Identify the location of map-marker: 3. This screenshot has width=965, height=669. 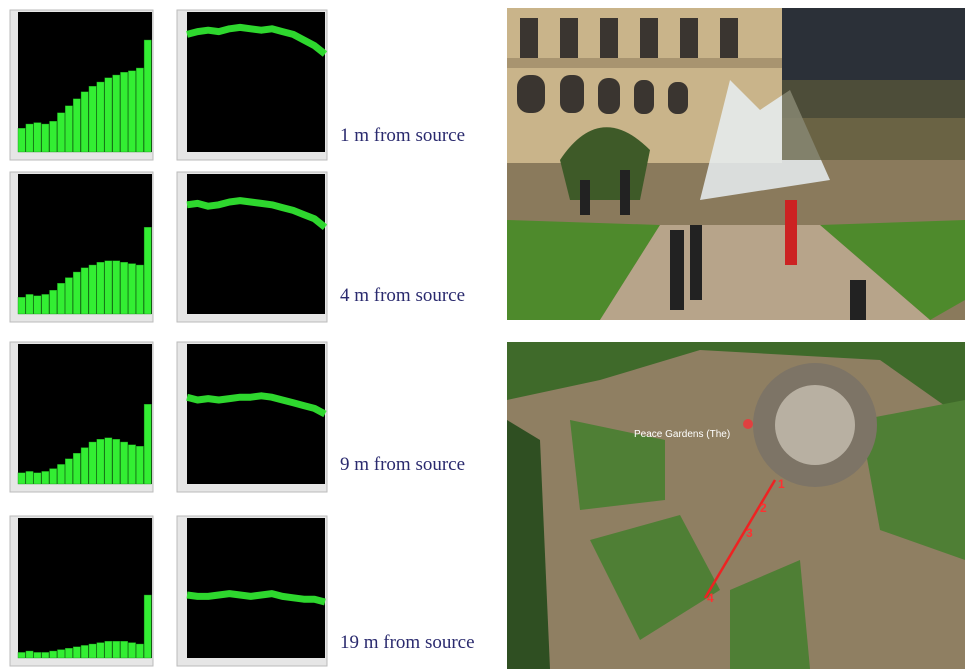
(749, 533).